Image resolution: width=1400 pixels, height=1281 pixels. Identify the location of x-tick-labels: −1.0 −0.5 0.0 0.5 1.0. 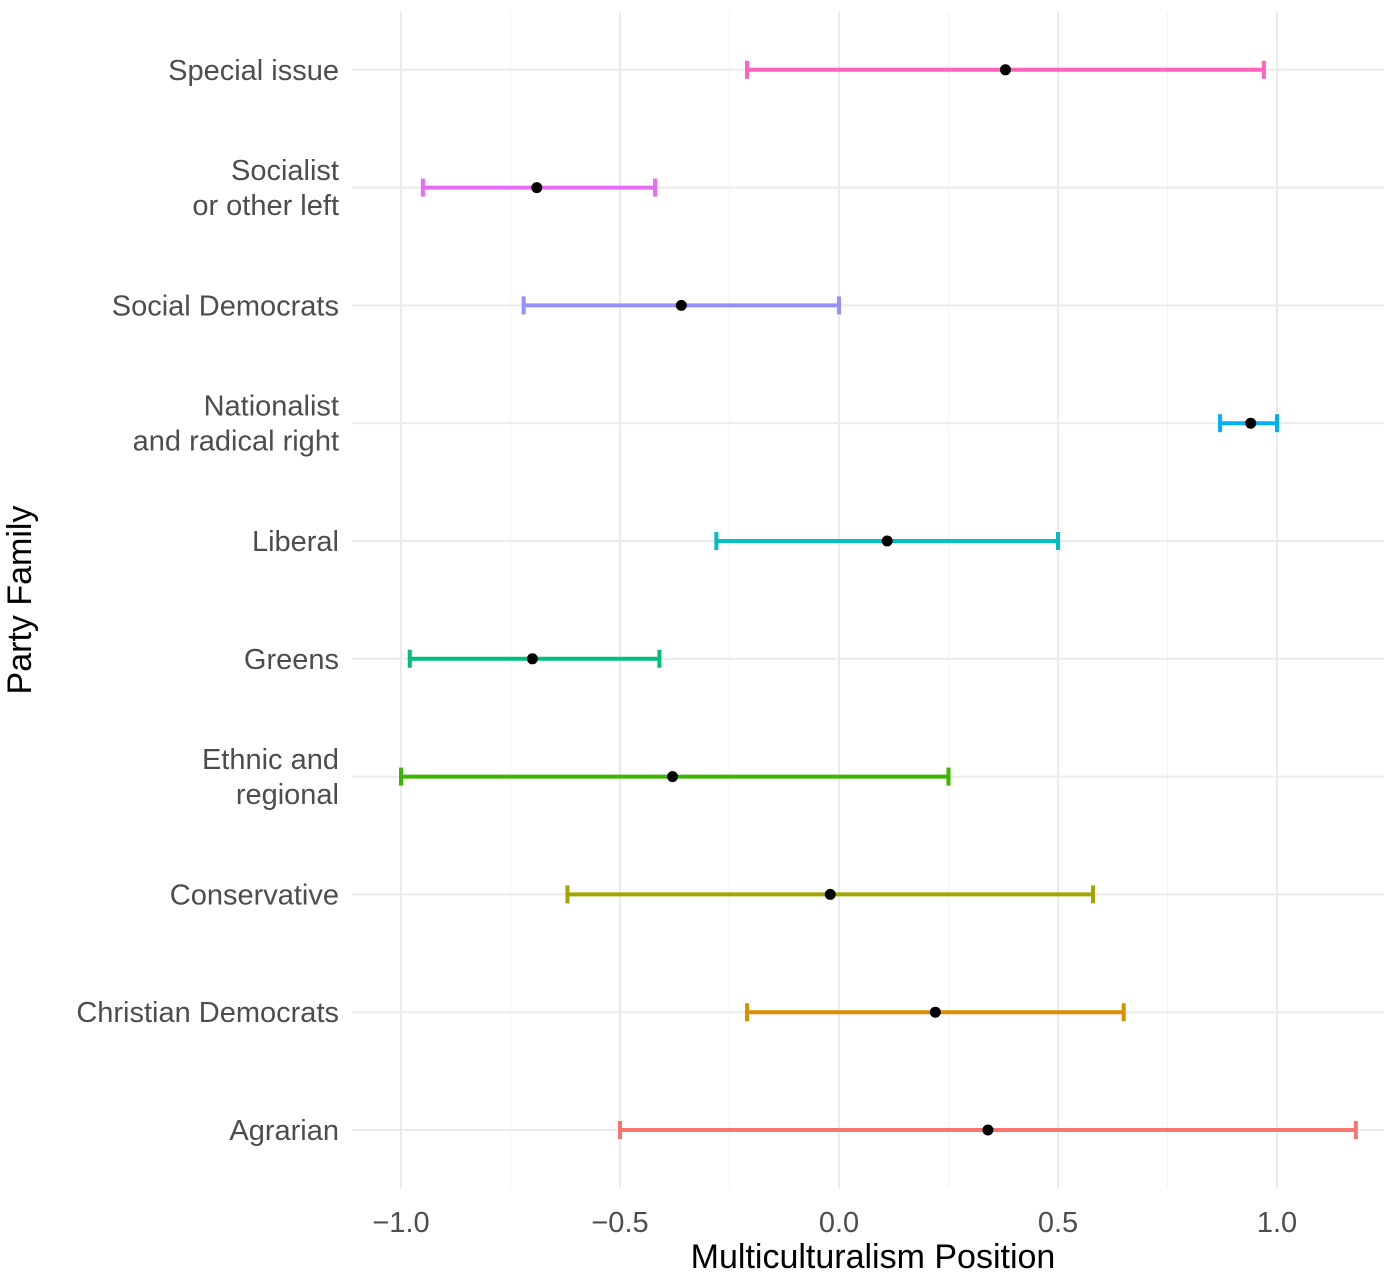
(834, 1223).